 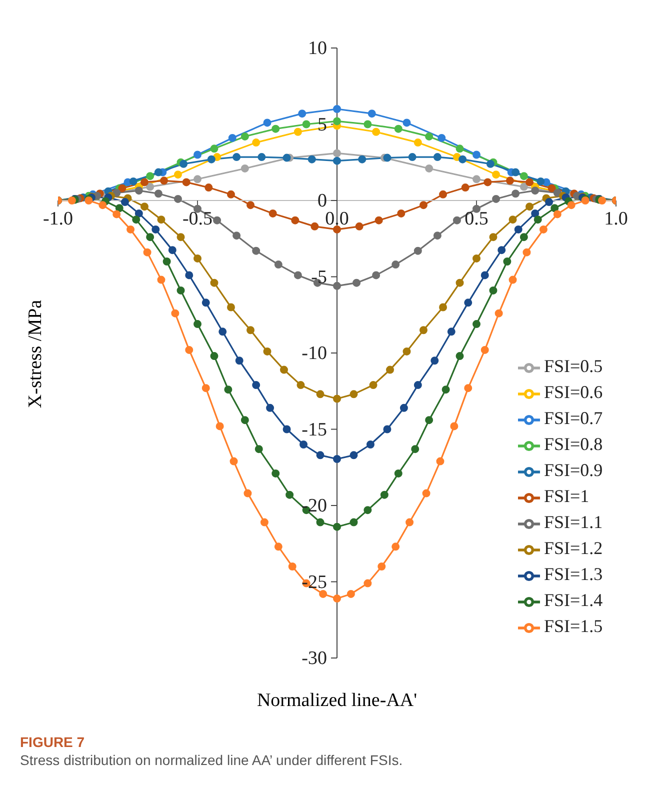 What do you see at coordinates (567, 496) in the screenshot?
I see `legend-label: FSI=1` at bounding box center [567, 496].